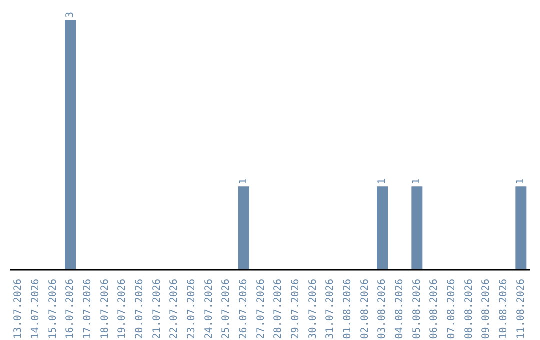 The width and height of the screenshot is (540, 340). I want to click on x-tick-label: 10.08.2026, so click(504, 309).